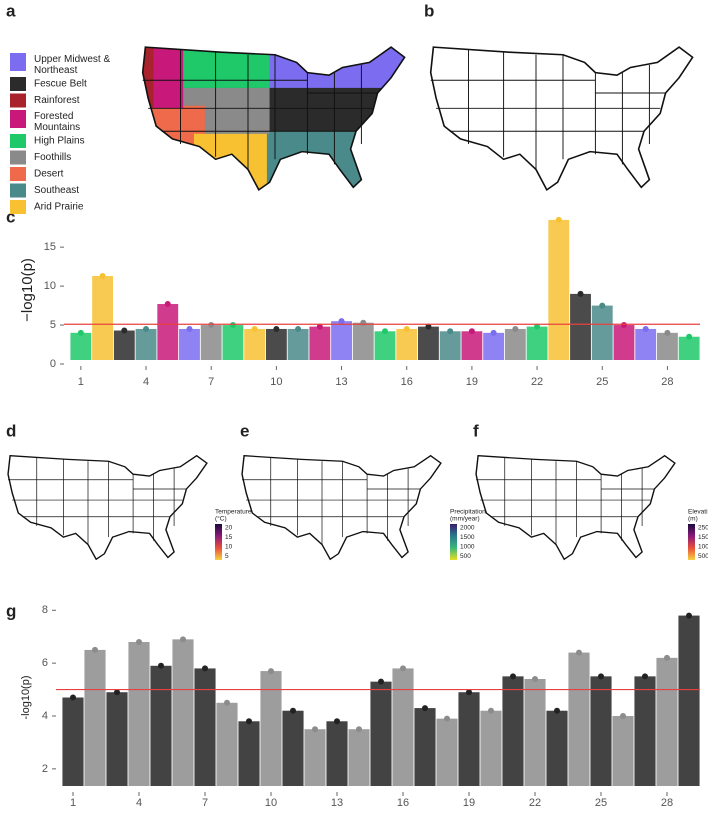  Describe the element at coordinates (81, 382) in the screenshot. I see `x-tick-label: 1` at that location.